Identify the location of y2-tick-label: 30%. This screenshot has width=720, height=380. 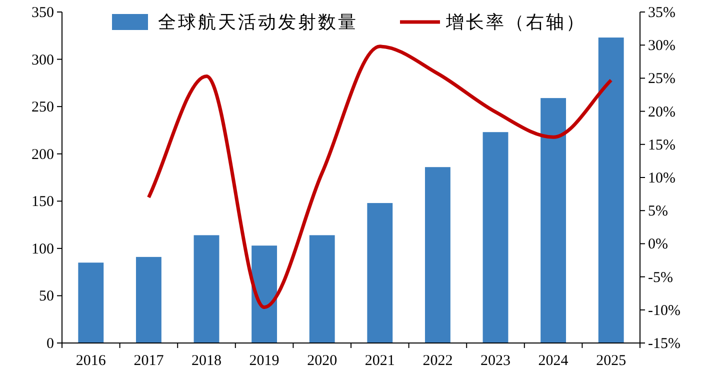
(662, 46).